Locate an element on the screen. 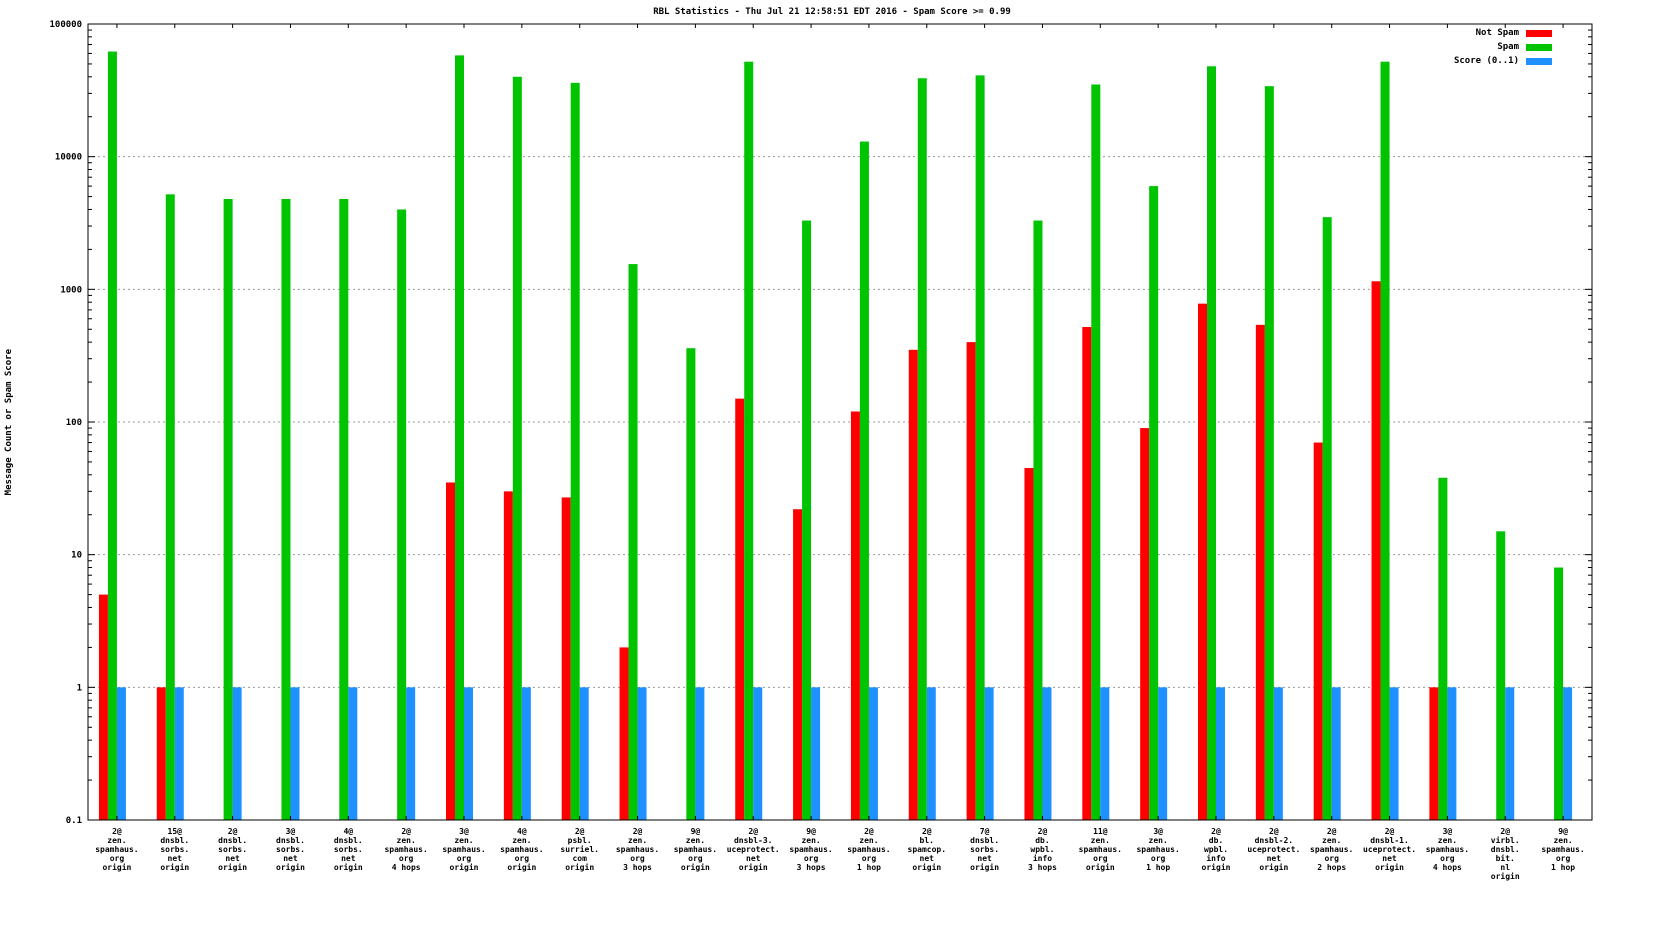 The image size is (1664, 936). x-category-label: 2@ zen. spamhaus. org origin is located at coordinates (116, 849).